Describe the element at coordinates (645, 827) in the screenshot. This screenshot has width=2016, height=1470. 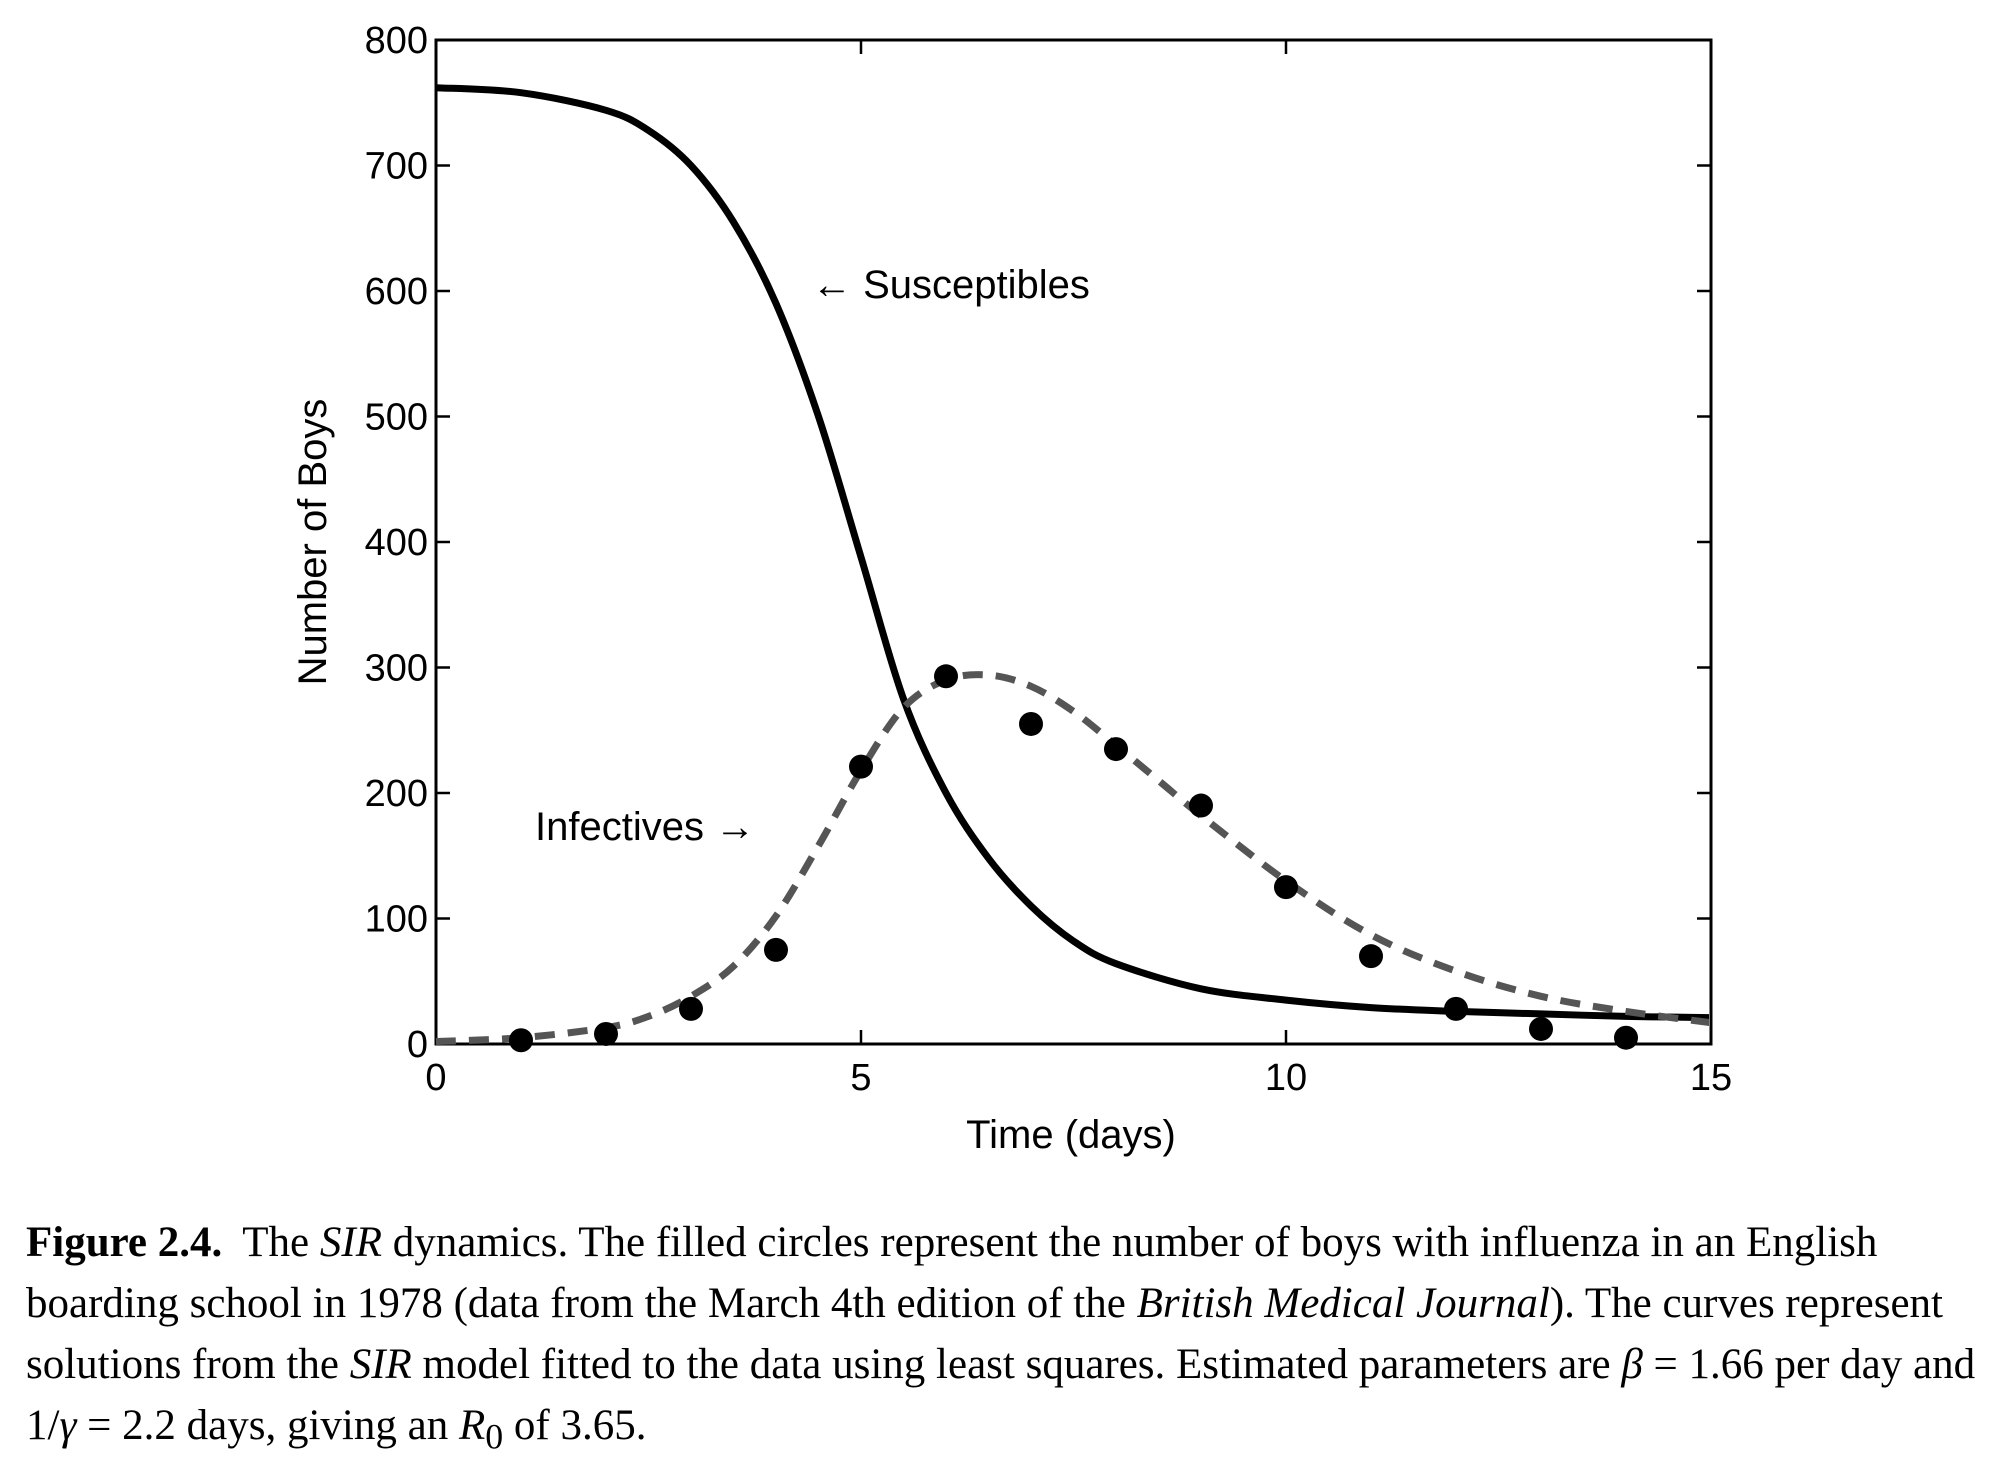
I see `annotation-infectives: Infectives →` at that location.